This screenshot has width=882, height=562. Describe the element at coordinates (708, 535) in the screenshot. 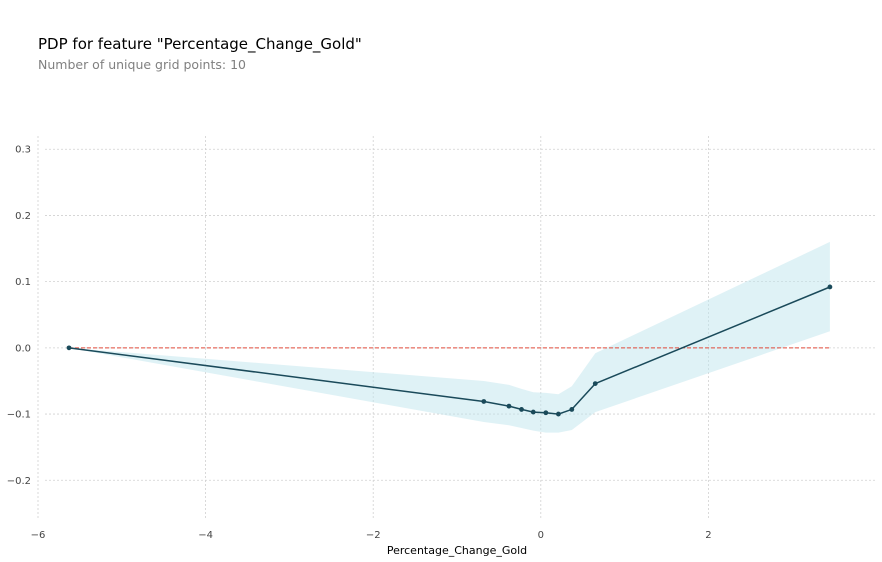

I see `x-tick-label: 2` at that location.